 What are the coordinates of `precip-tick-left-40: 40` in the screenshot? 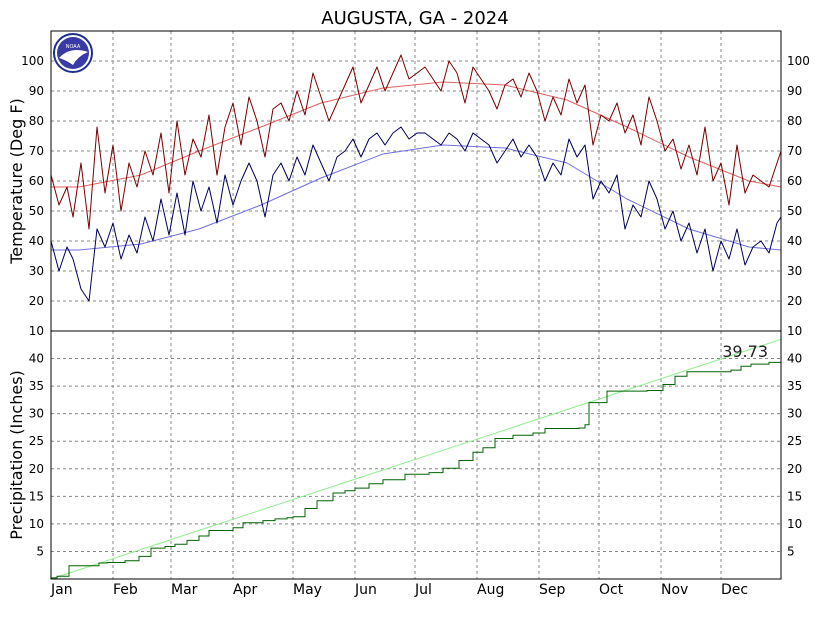 It's located at (36, 359).